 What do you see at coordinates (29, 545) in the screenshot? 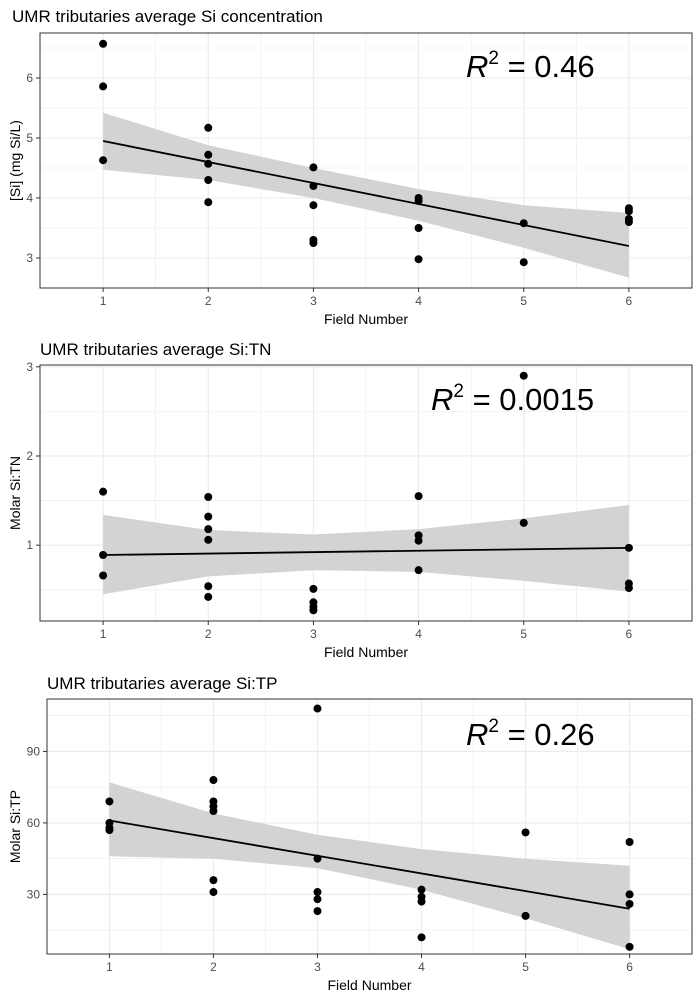
I see `y-tick-label: 1` at bounding box center [29, 545].